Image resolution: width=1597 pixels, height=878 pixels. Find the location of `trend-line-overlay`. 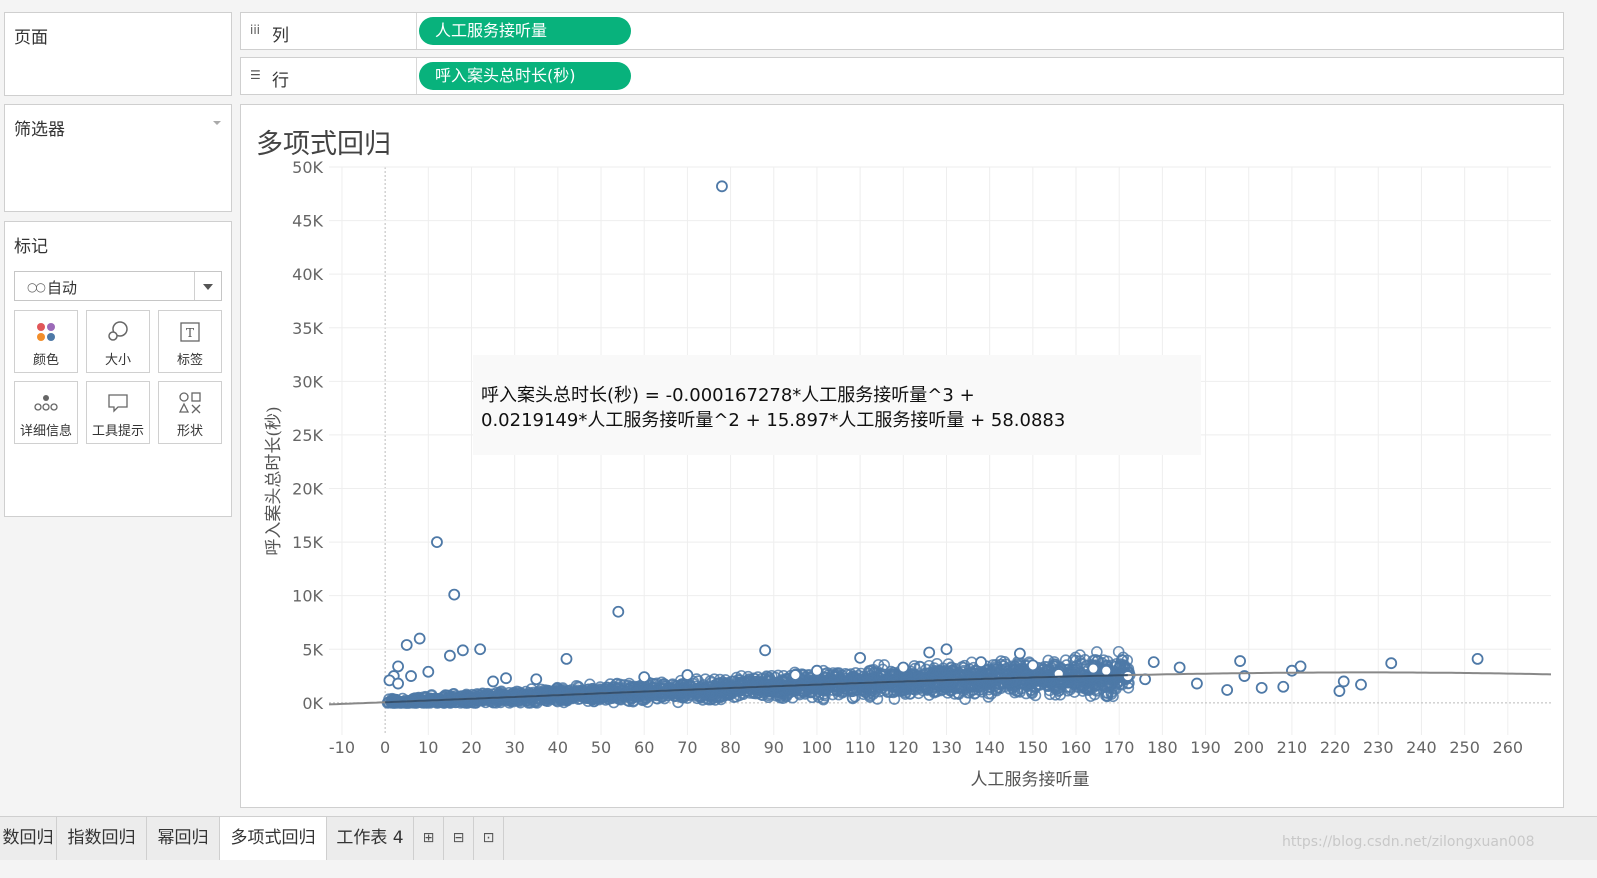

trend-line-overlay is located at coordinates (756, 689).